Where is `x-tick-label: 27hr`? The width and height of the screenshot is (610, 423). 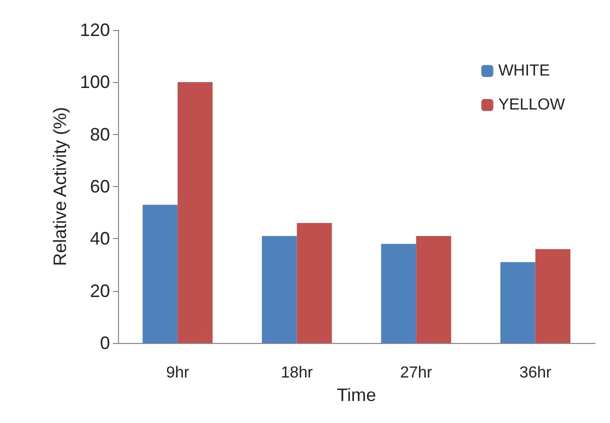 x-tick-label: 27hr is located at coordinates (416, 373).